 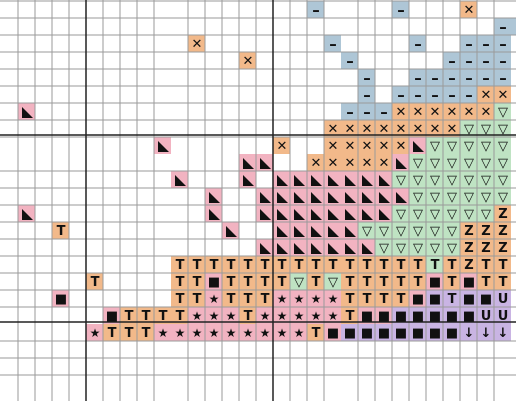 What do you see at coordinates (503, 299) in the screenshot?
I see `stitch-u-symbol: U` at bounding box center [503, 299].